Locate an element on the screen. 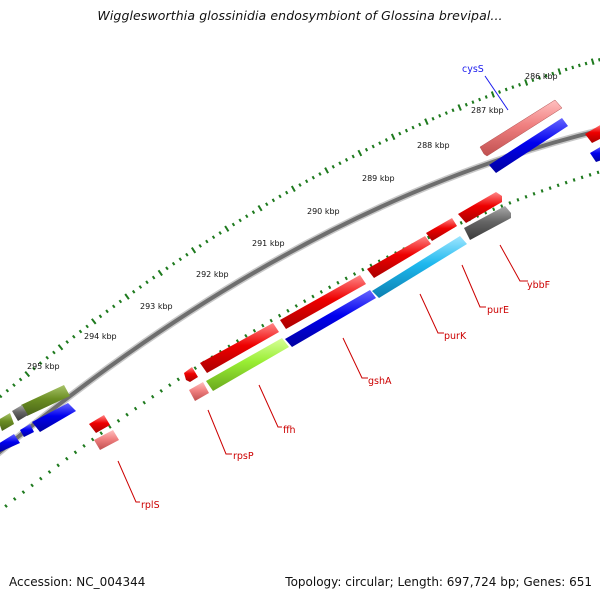 The width and height of the screenshot is (600, 600). feature-rpsp-fwd is located at coordinates (191, 374).